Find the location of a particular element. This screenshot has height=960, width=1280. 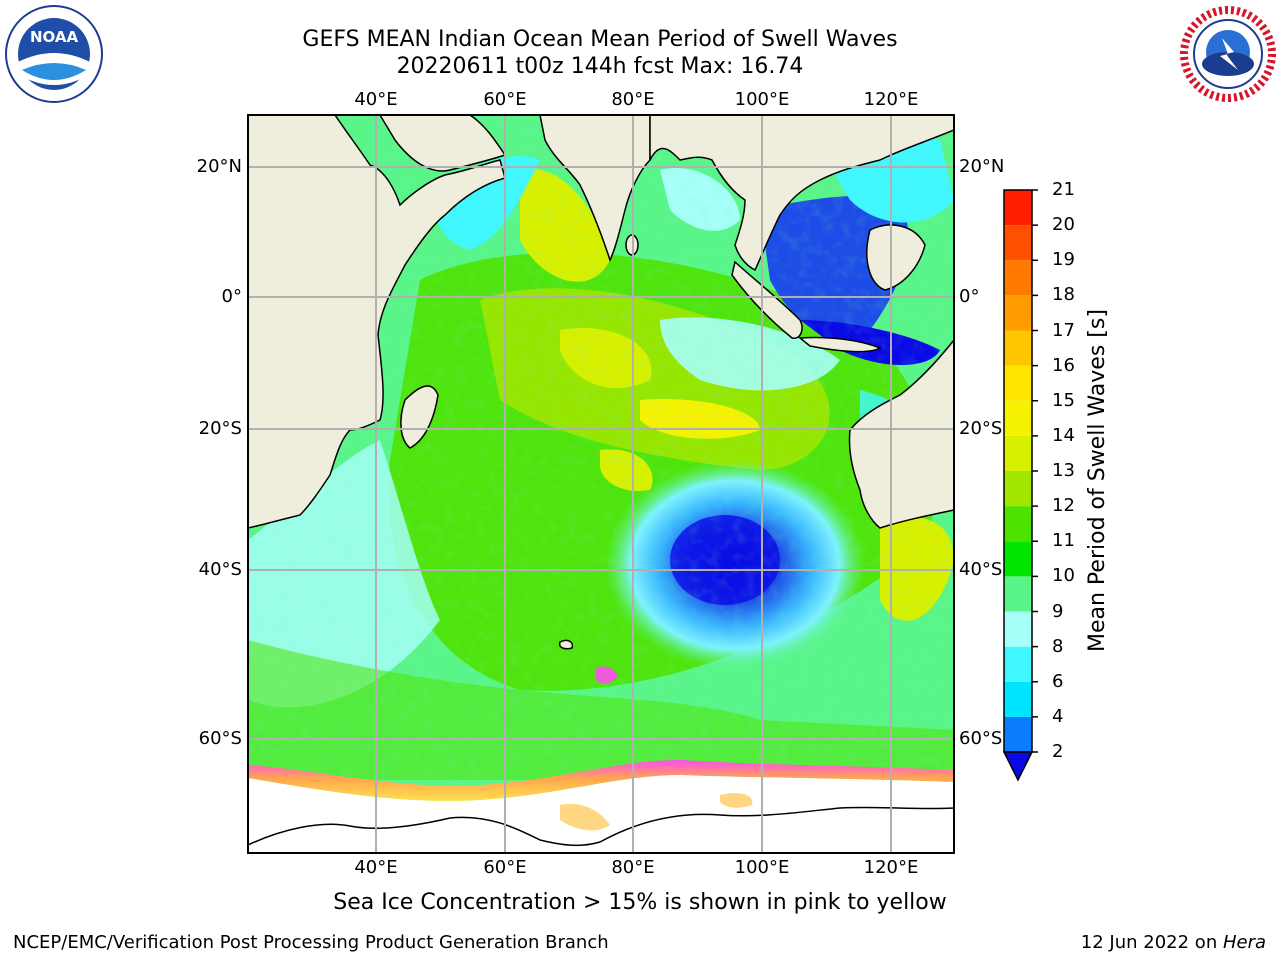

colorbar-tick-label: 4 is located at coordinates (1058, 716).